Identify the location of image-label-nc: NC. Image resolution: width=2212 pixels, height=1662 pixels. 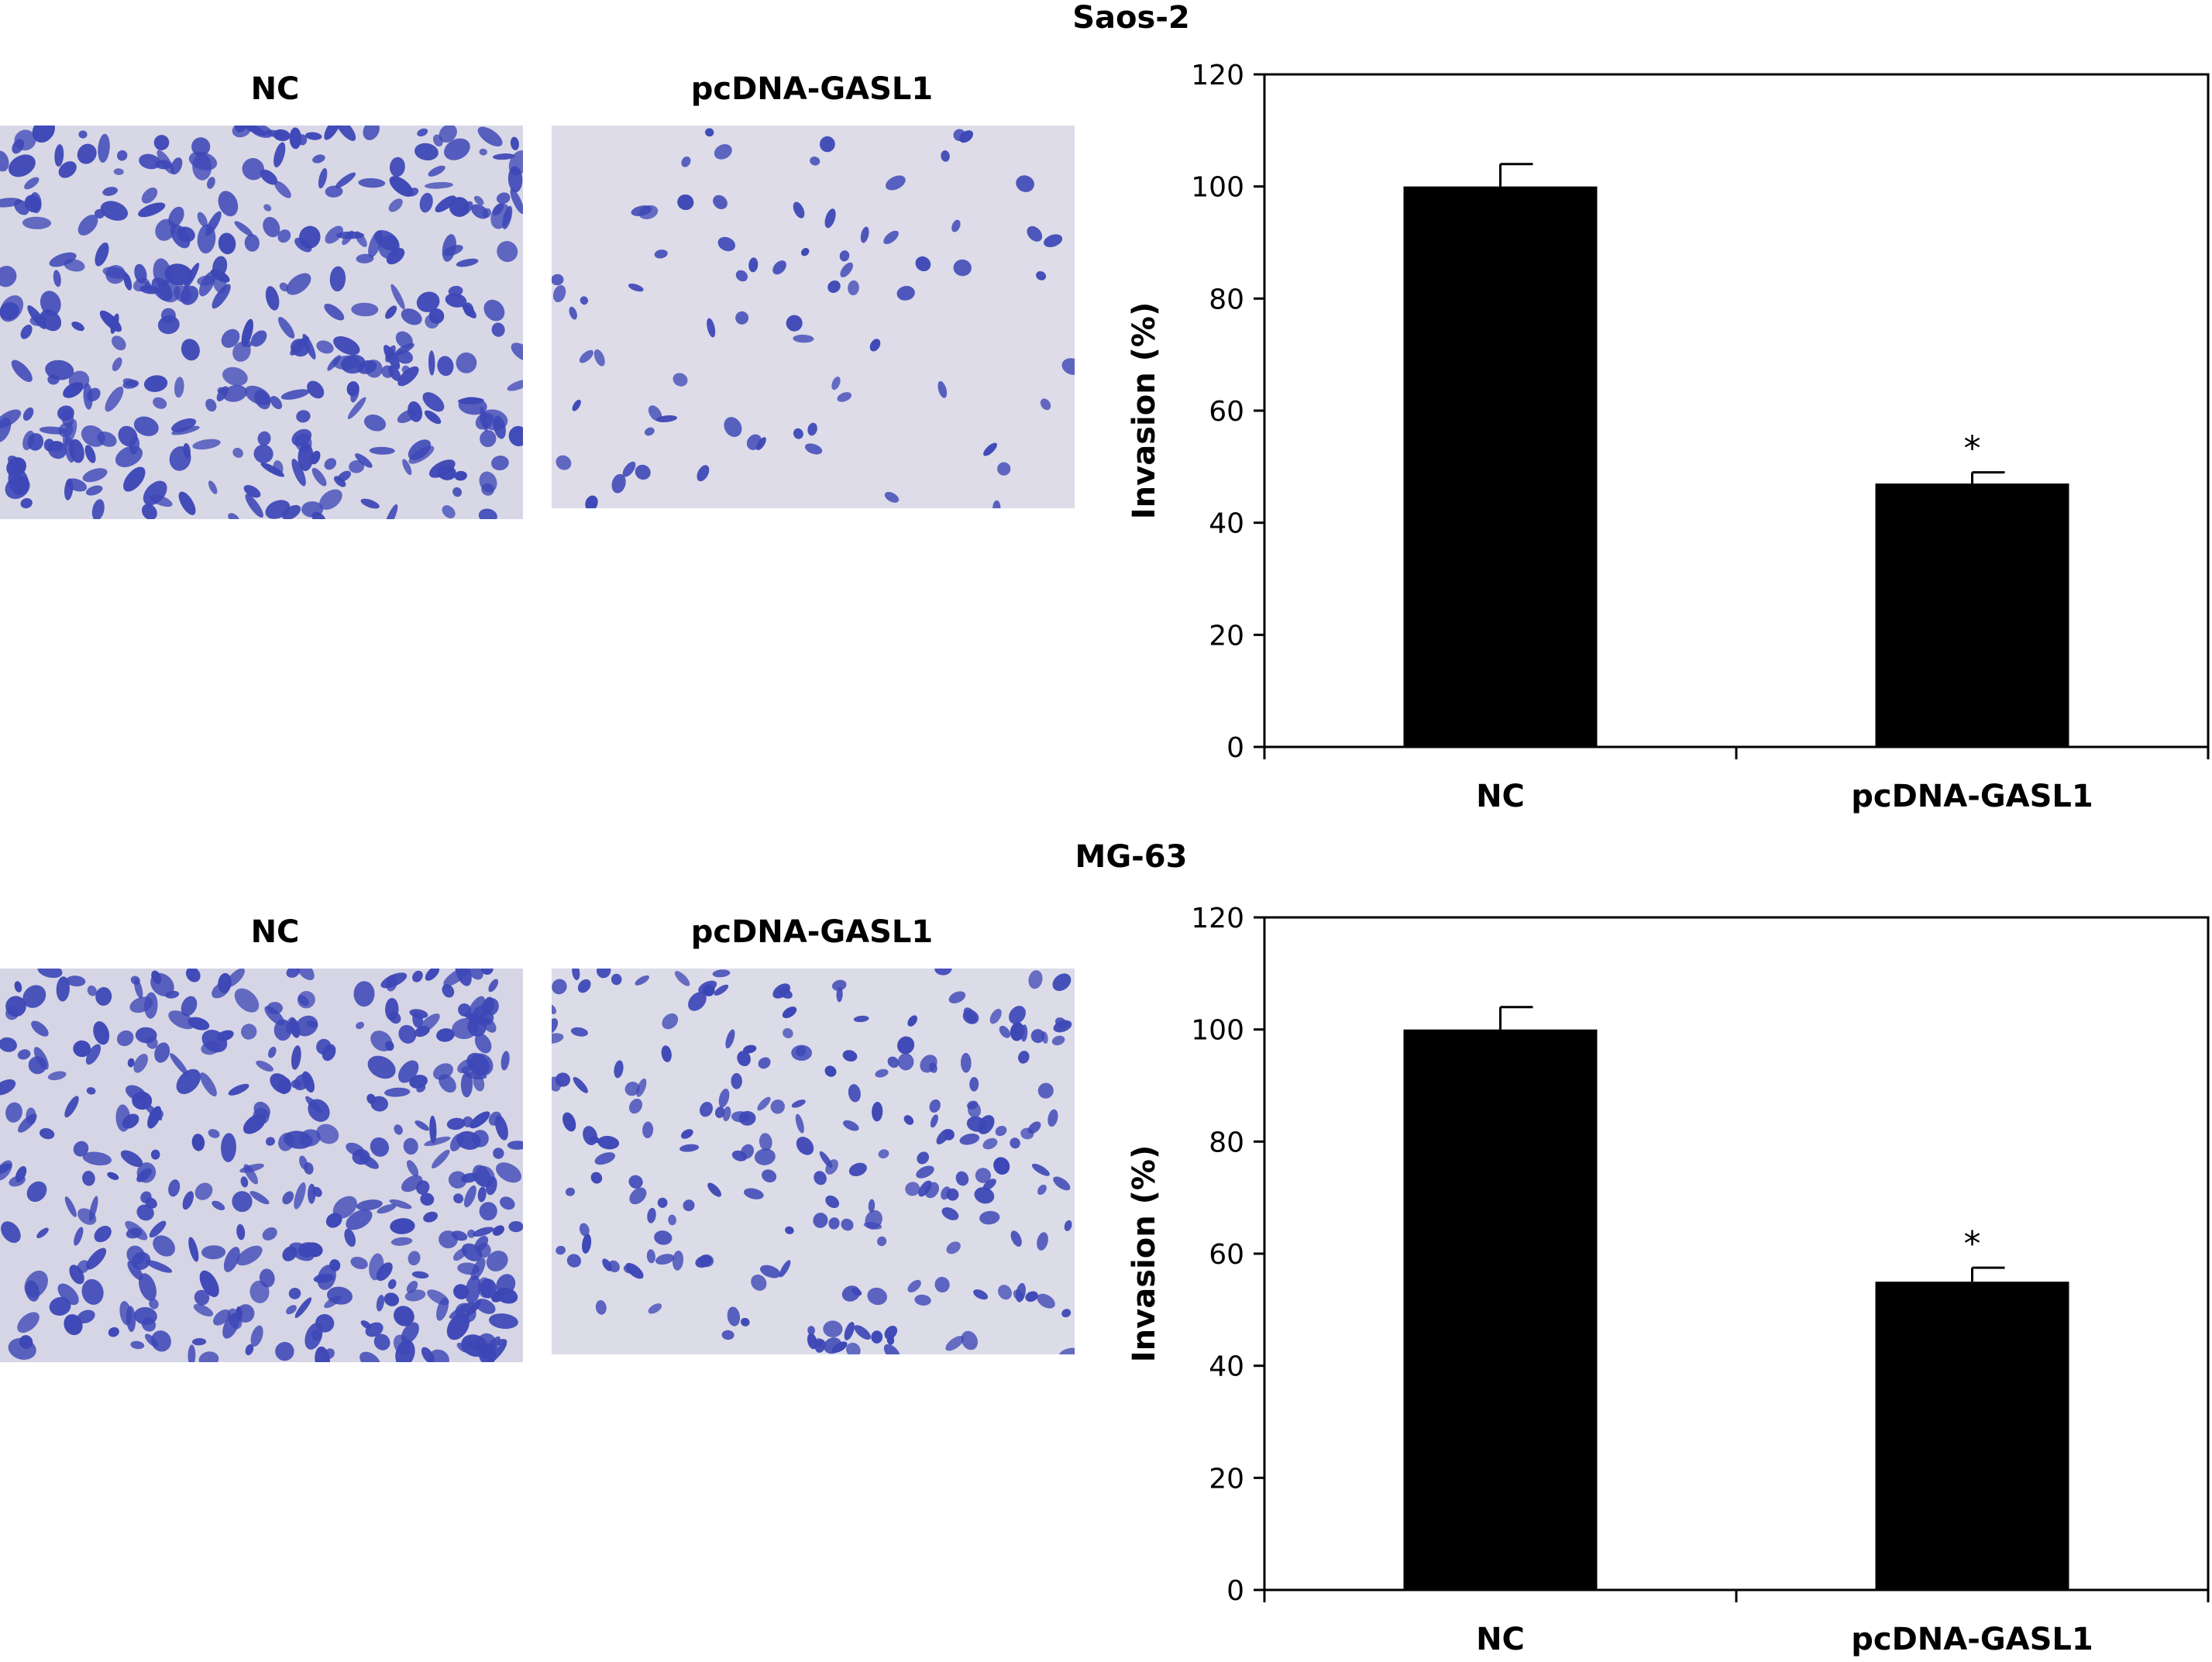
(275, 89).